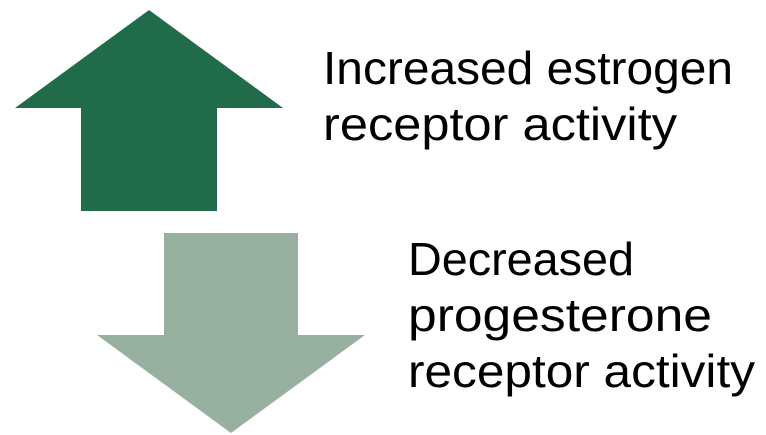  What do you see at coordinates (560, 315) in the screenshot?
I see `label-line: progesterone` at bounding box center [560, 315].